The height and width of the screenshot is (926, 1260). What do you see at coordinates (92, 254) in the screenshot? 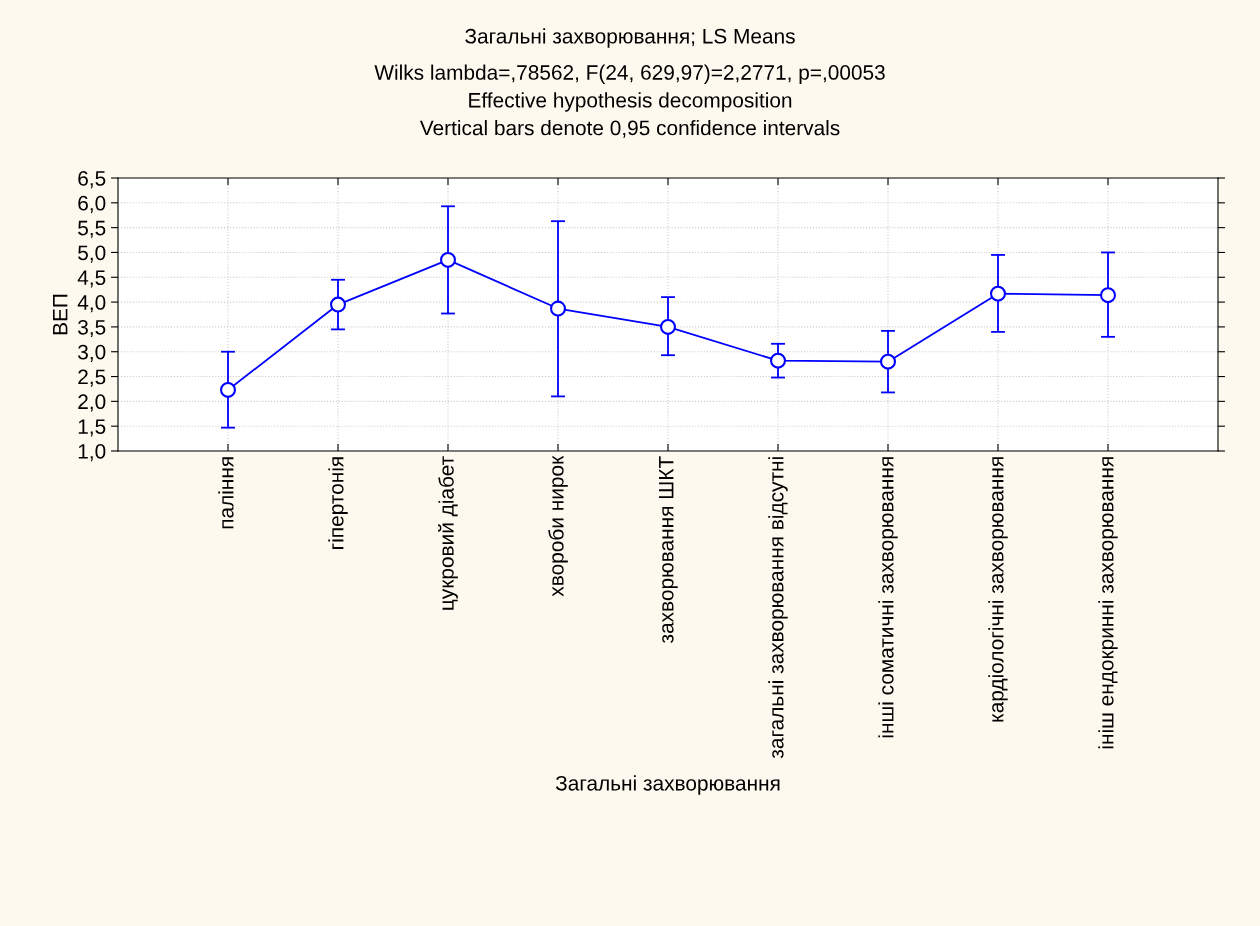
I see `y-tick-label: 5,0` at bounding box center [92, 254].